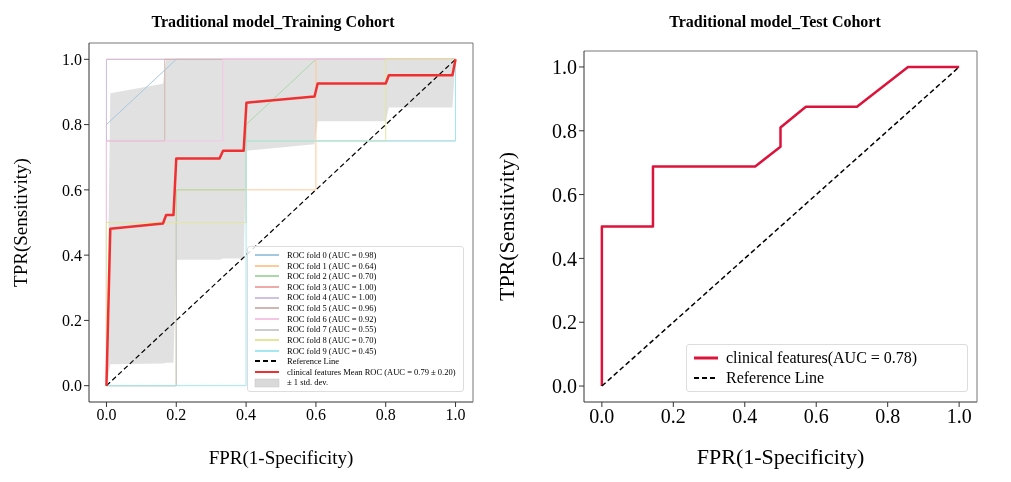 The width and height of the screenshot is (1011, 482). Describe the element at coordinates (332, 287) in the screenshot. I see `legend-label: ROC fold 3 (AUC = 1.00)` at that location.